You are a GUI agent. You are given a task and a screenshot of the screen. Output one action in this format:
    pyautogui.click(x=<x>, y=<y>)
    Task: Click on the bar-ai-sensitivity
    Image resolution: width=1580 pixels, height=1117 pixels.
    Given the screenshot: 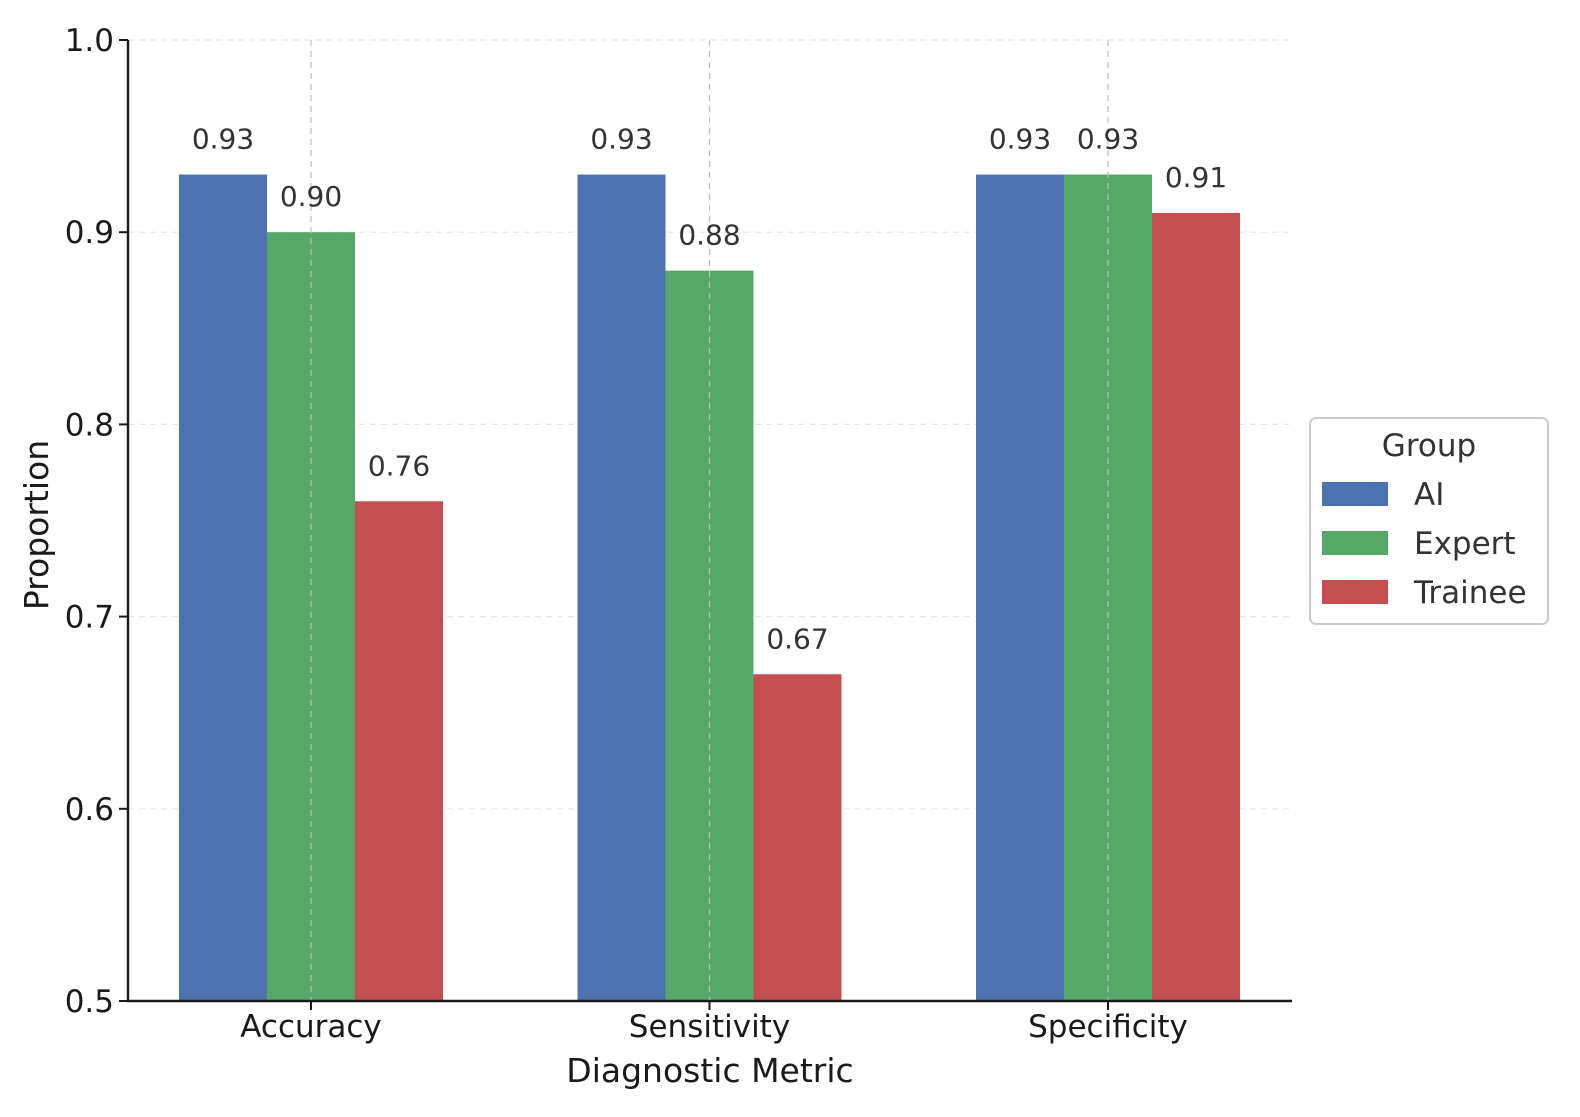 What is the action you would take?
    pyautogui.click(x=621, y=588)
    